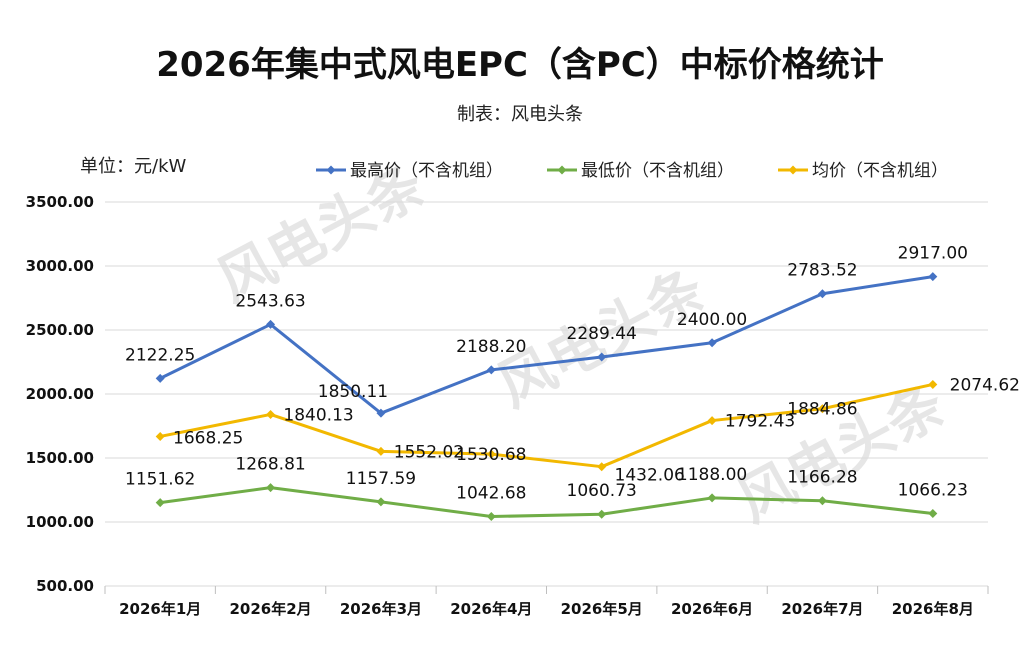  Describe the element at coordinates (822, 271) in the screenshot. I see `data-label: 2783.52` at that location.